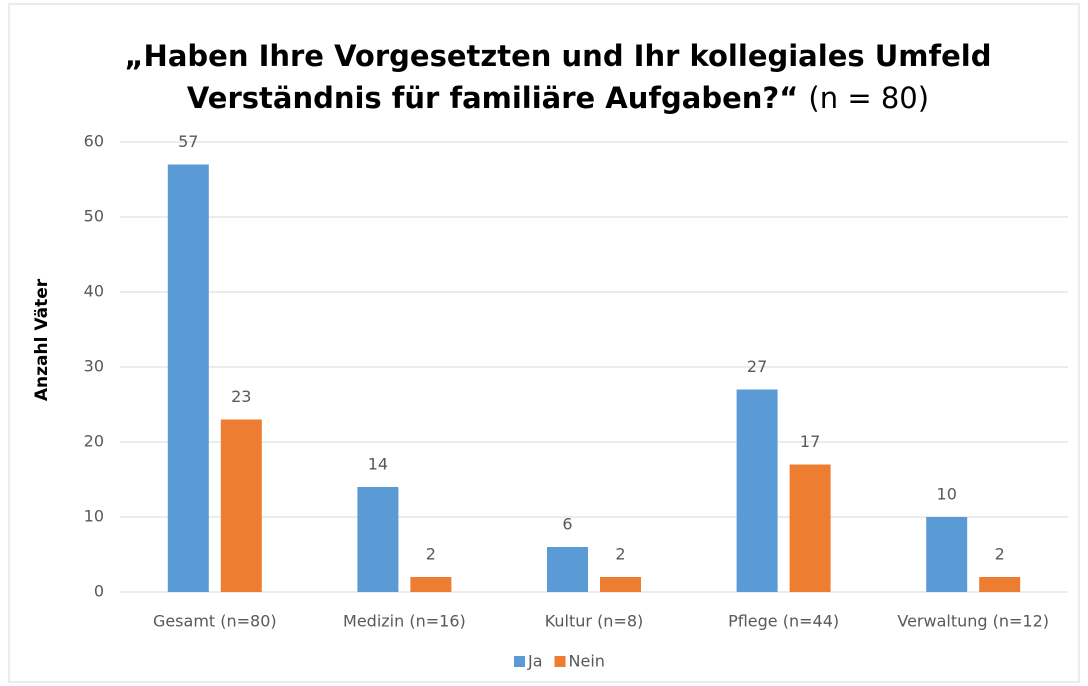 Image resolution: width=1088 pixels, height=686 pixels. What do you see at coordinates (404, 621) in the screenshot?
I see `x-tick-label: Medizin (n=16)` at bounding box center [404, 621].